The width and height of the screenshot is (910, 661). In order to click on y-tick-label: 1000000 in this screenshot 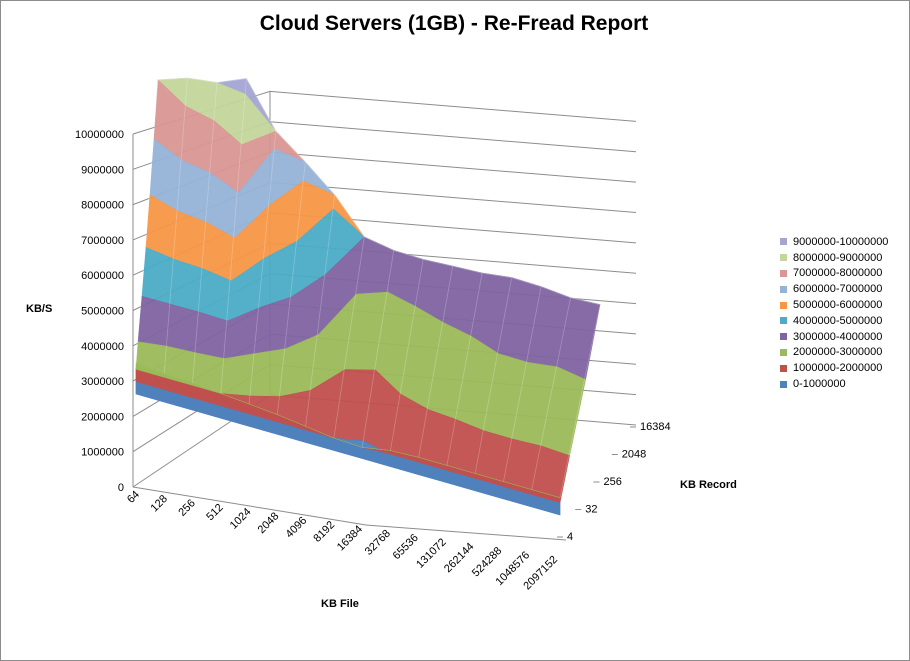, I will do `click(102, 453)`.